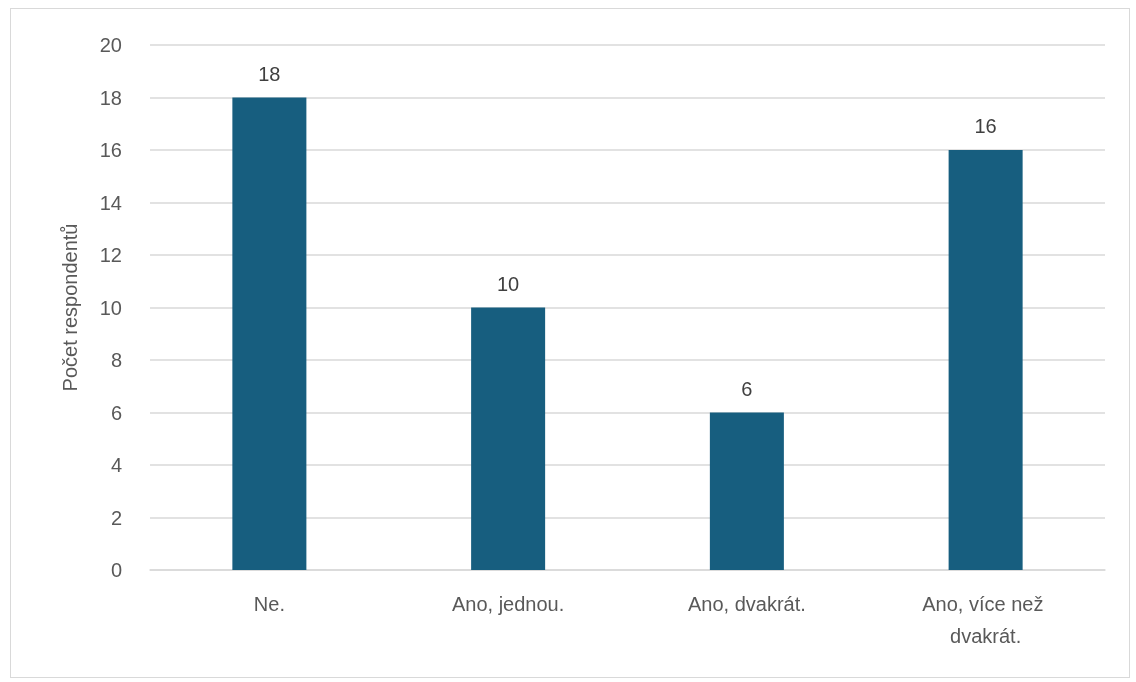 Image resolution: width=1136 pixels, height=682 pixels. What do you see at coordinates (508, 604) in the screenshot?
I see `x-tick-label: Ano, jednou.` at bounding box center [508, 604].